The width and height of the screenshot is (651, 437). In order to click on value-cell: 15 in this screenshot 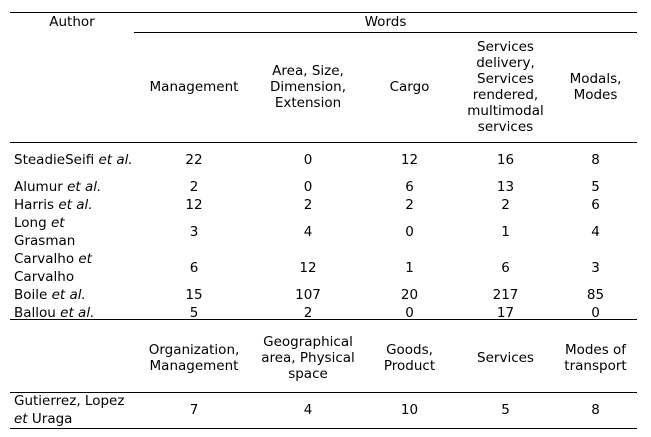, I will do `click(194, 295)`.